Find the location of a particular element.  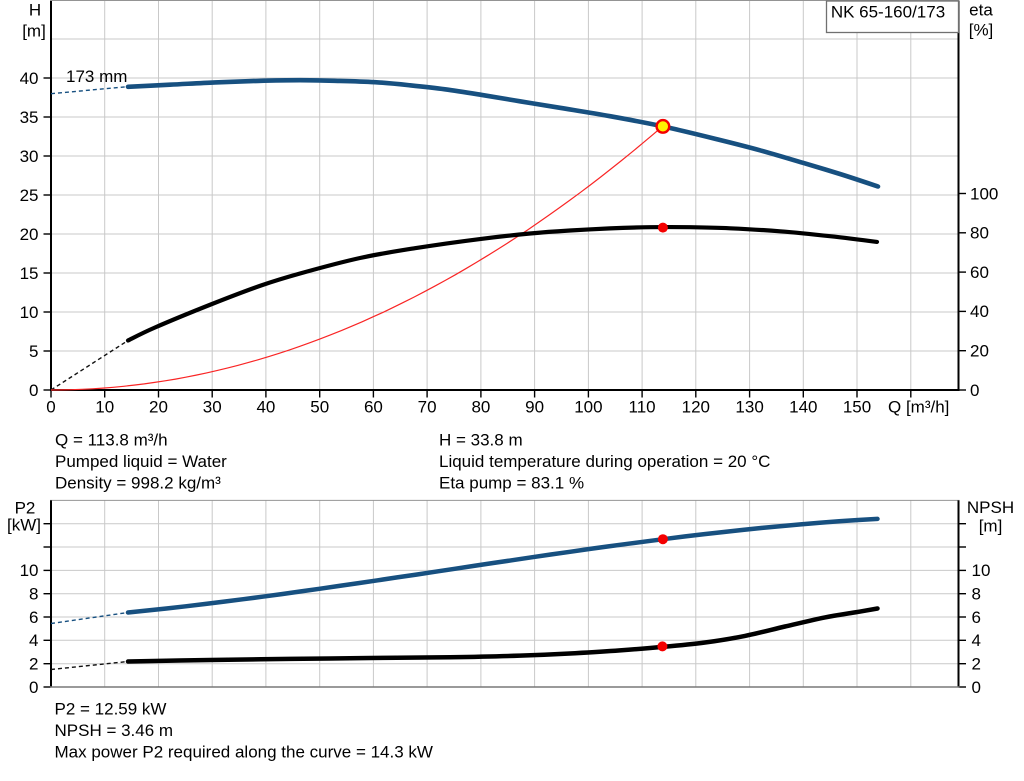

svg-text: Pumped liquid = Water is located at coordinates (141, 461).